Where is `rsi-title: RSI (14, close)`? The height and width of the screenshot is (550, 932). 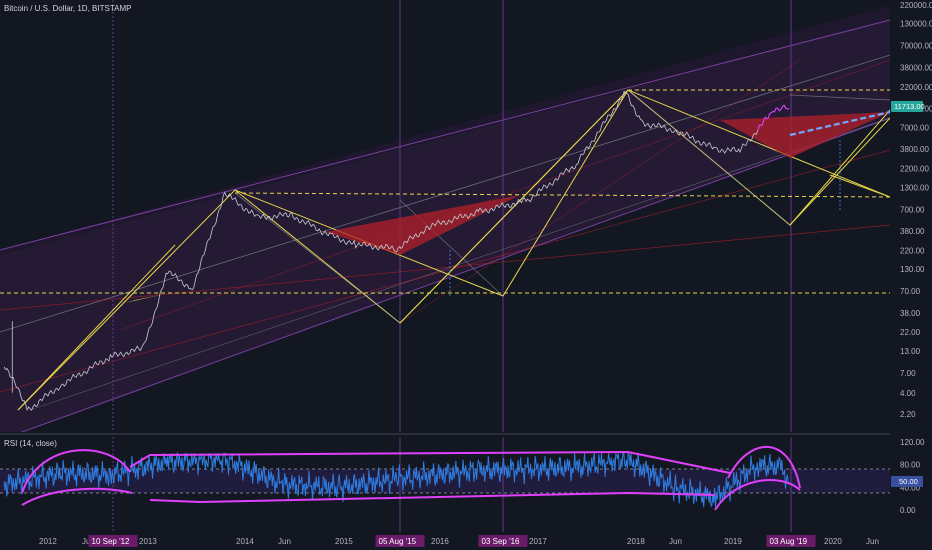 rsi-title: RSI (14, close) is located at coordinates (30, 443).